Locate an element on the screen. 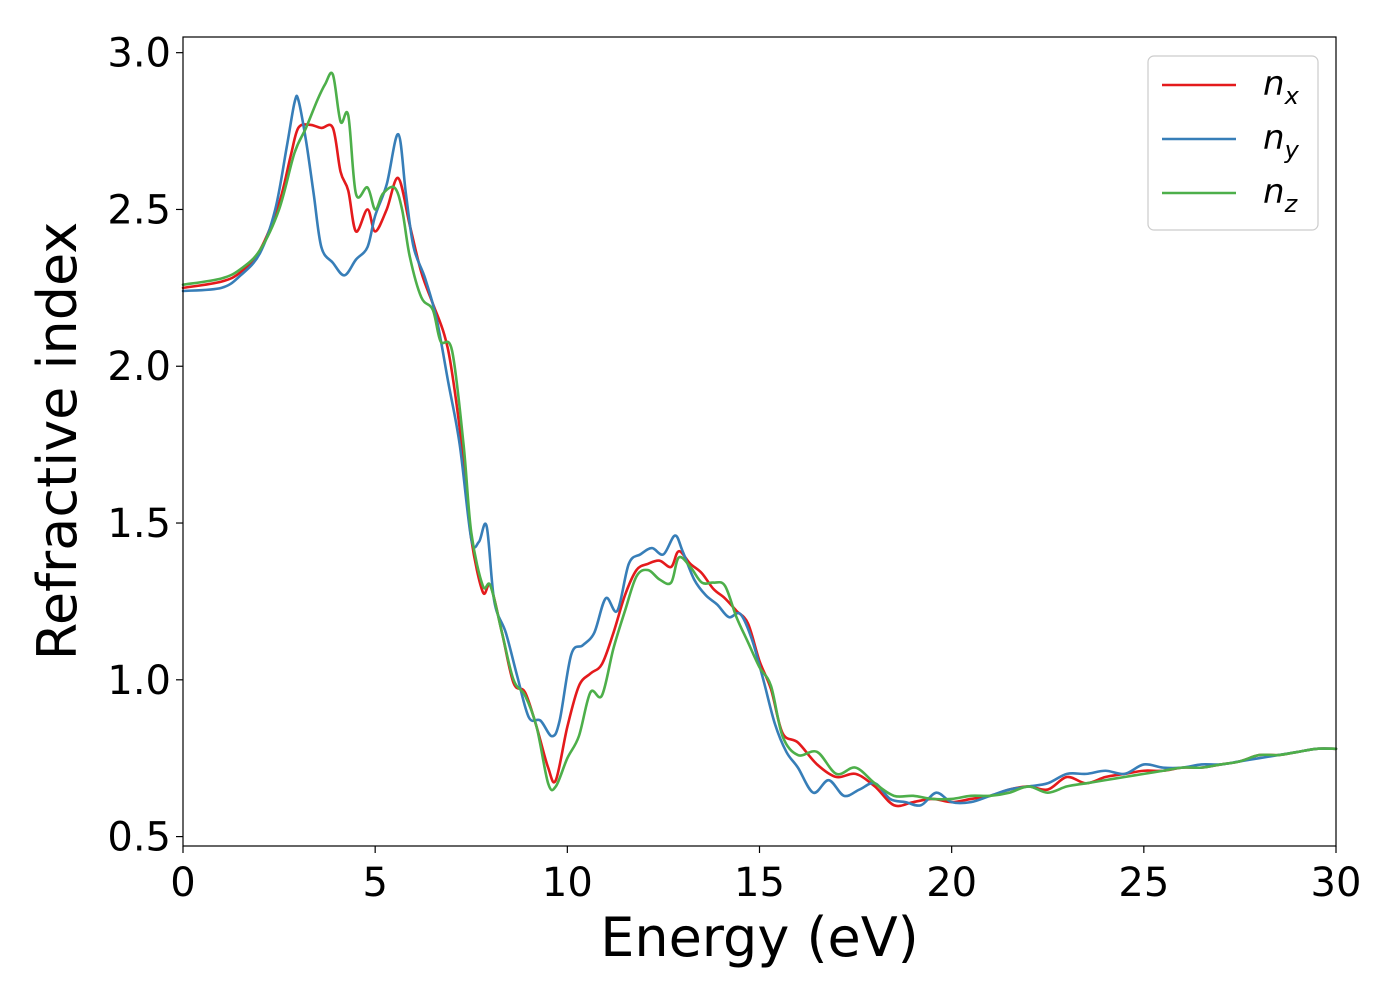  legend-label-z: nz is located at coordinates (1281, 195).